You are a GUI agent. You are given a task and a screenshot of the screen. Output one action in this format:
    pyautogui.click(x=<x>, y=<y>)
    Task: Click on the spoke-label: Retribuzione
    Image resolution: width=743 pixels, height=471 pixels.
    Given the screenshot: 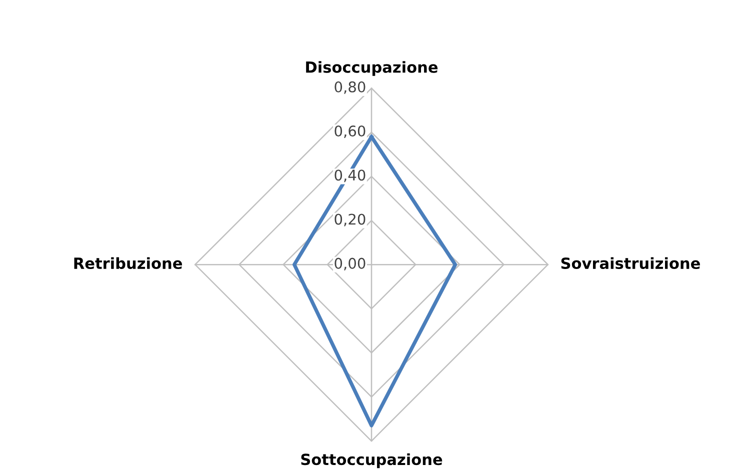 What is the action you would take?
    pyautogui.click(x=128, y=263)
    